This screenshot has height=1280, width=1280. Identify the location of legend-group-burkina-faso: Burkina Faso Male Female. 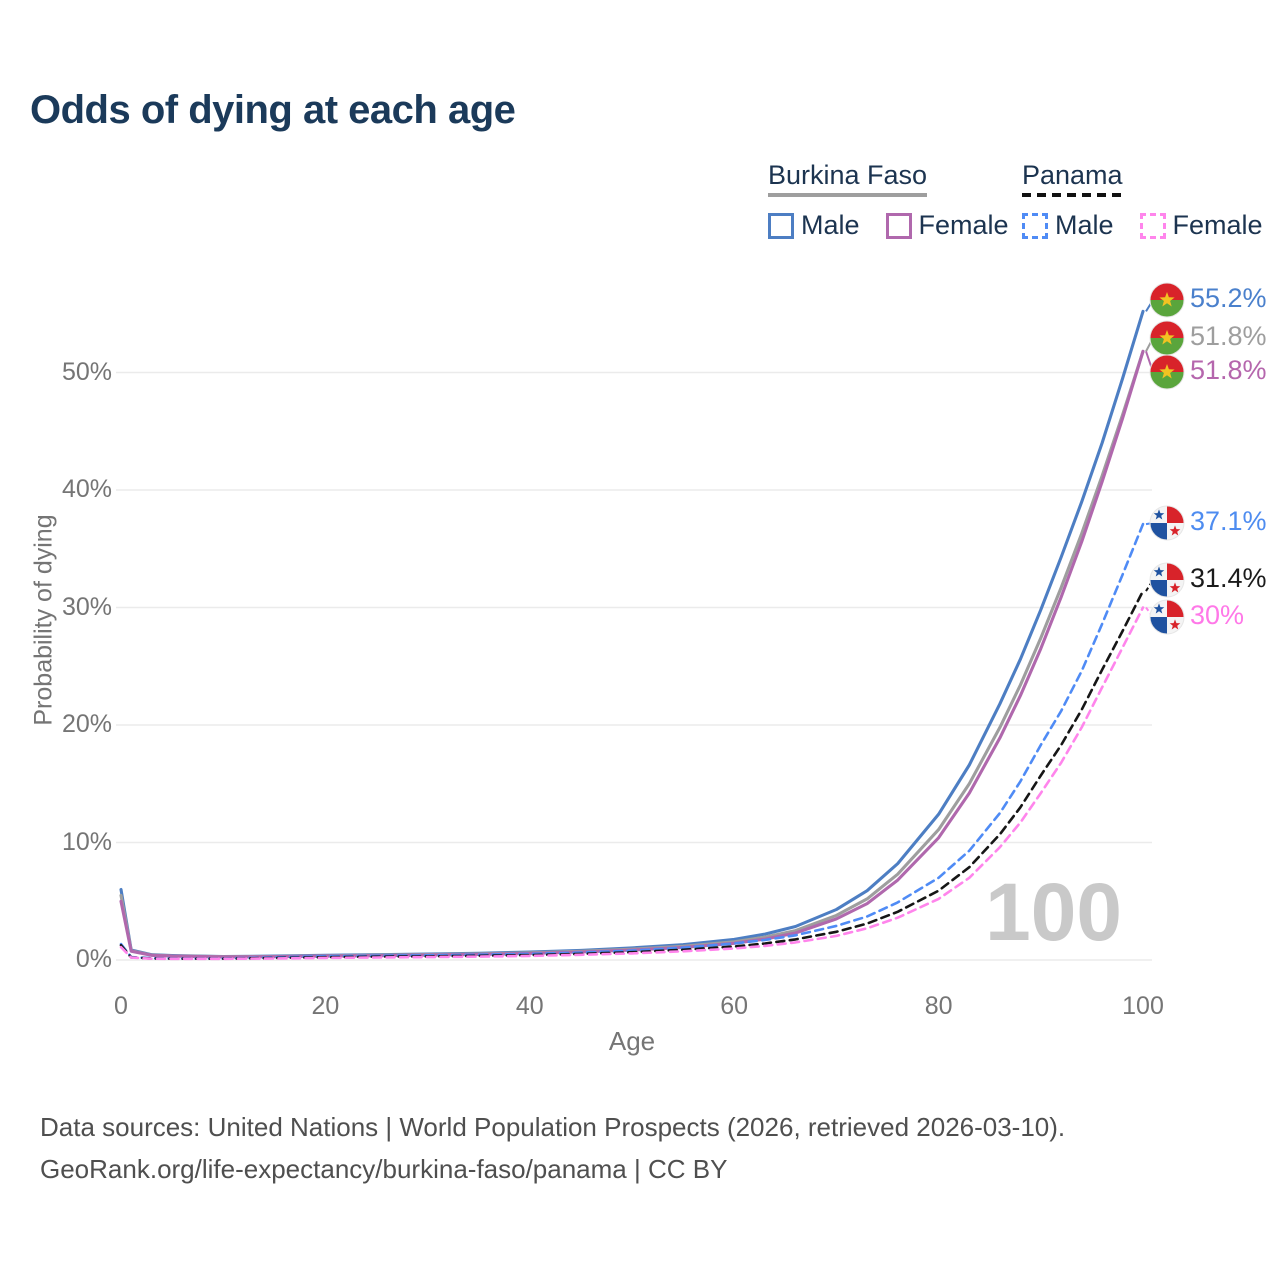
(888, 200).